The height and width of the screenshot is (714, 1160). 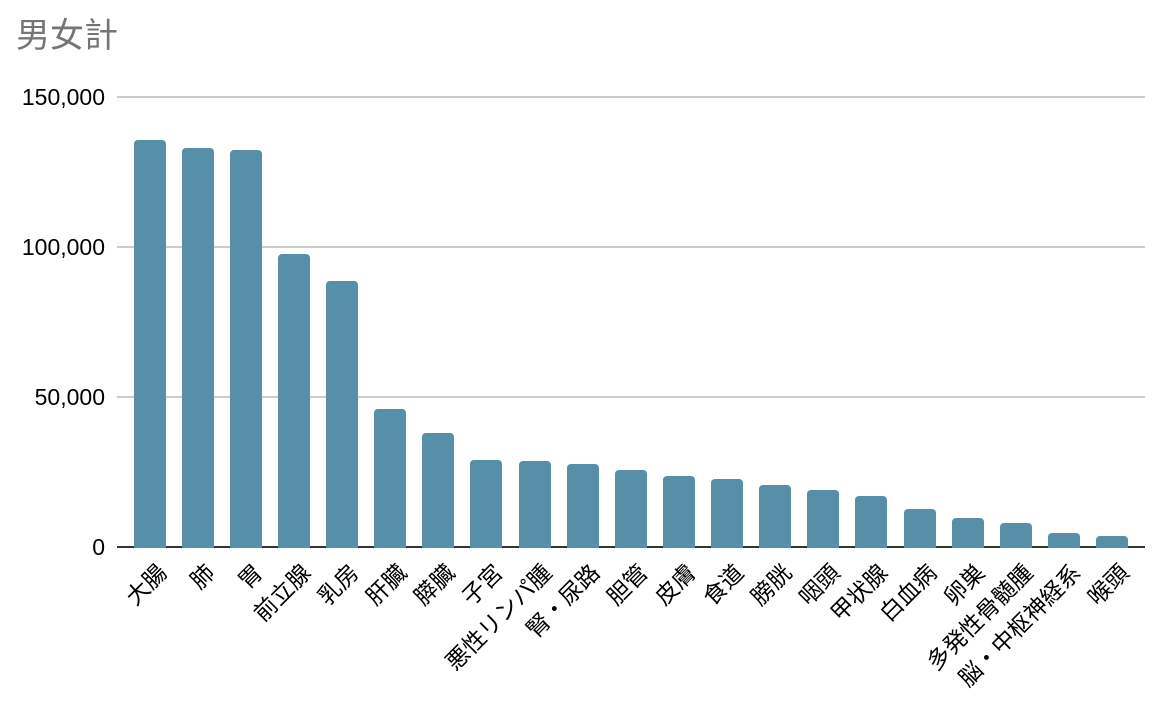 I want to click on y-axis-tick-label: 100,000, so click(x=63, y=246).